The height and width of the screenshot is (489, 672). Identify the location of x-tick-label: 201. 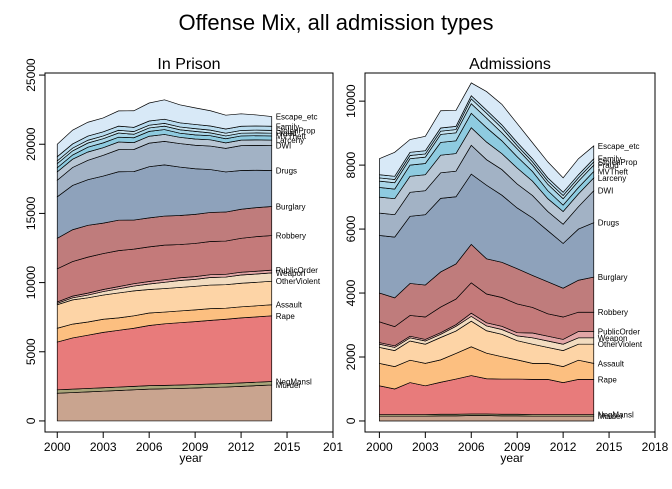
(333, 447).